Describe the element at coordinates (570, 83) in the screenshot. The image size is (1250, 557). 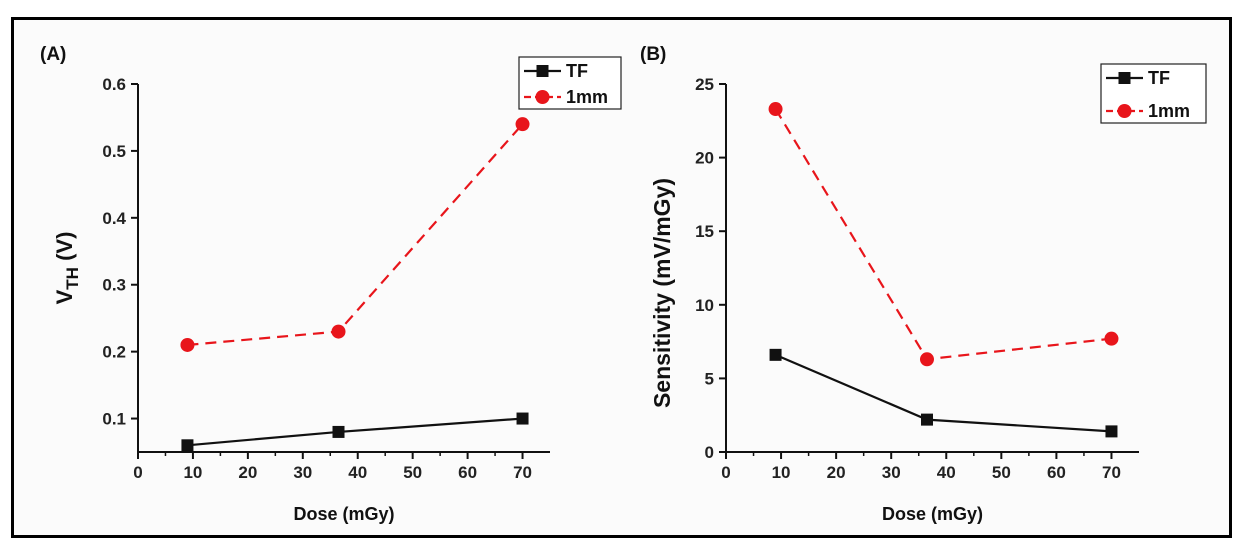
I see `legend-box` at that location.